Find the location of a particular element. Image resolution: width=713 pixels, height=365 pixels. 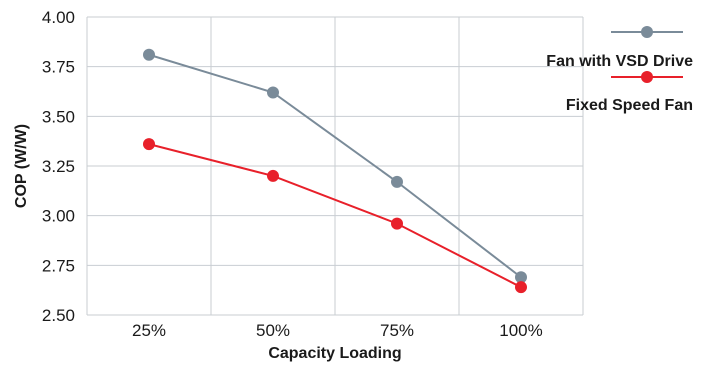

y-tick-label: 3.75 is located at coordinates (58, 67).